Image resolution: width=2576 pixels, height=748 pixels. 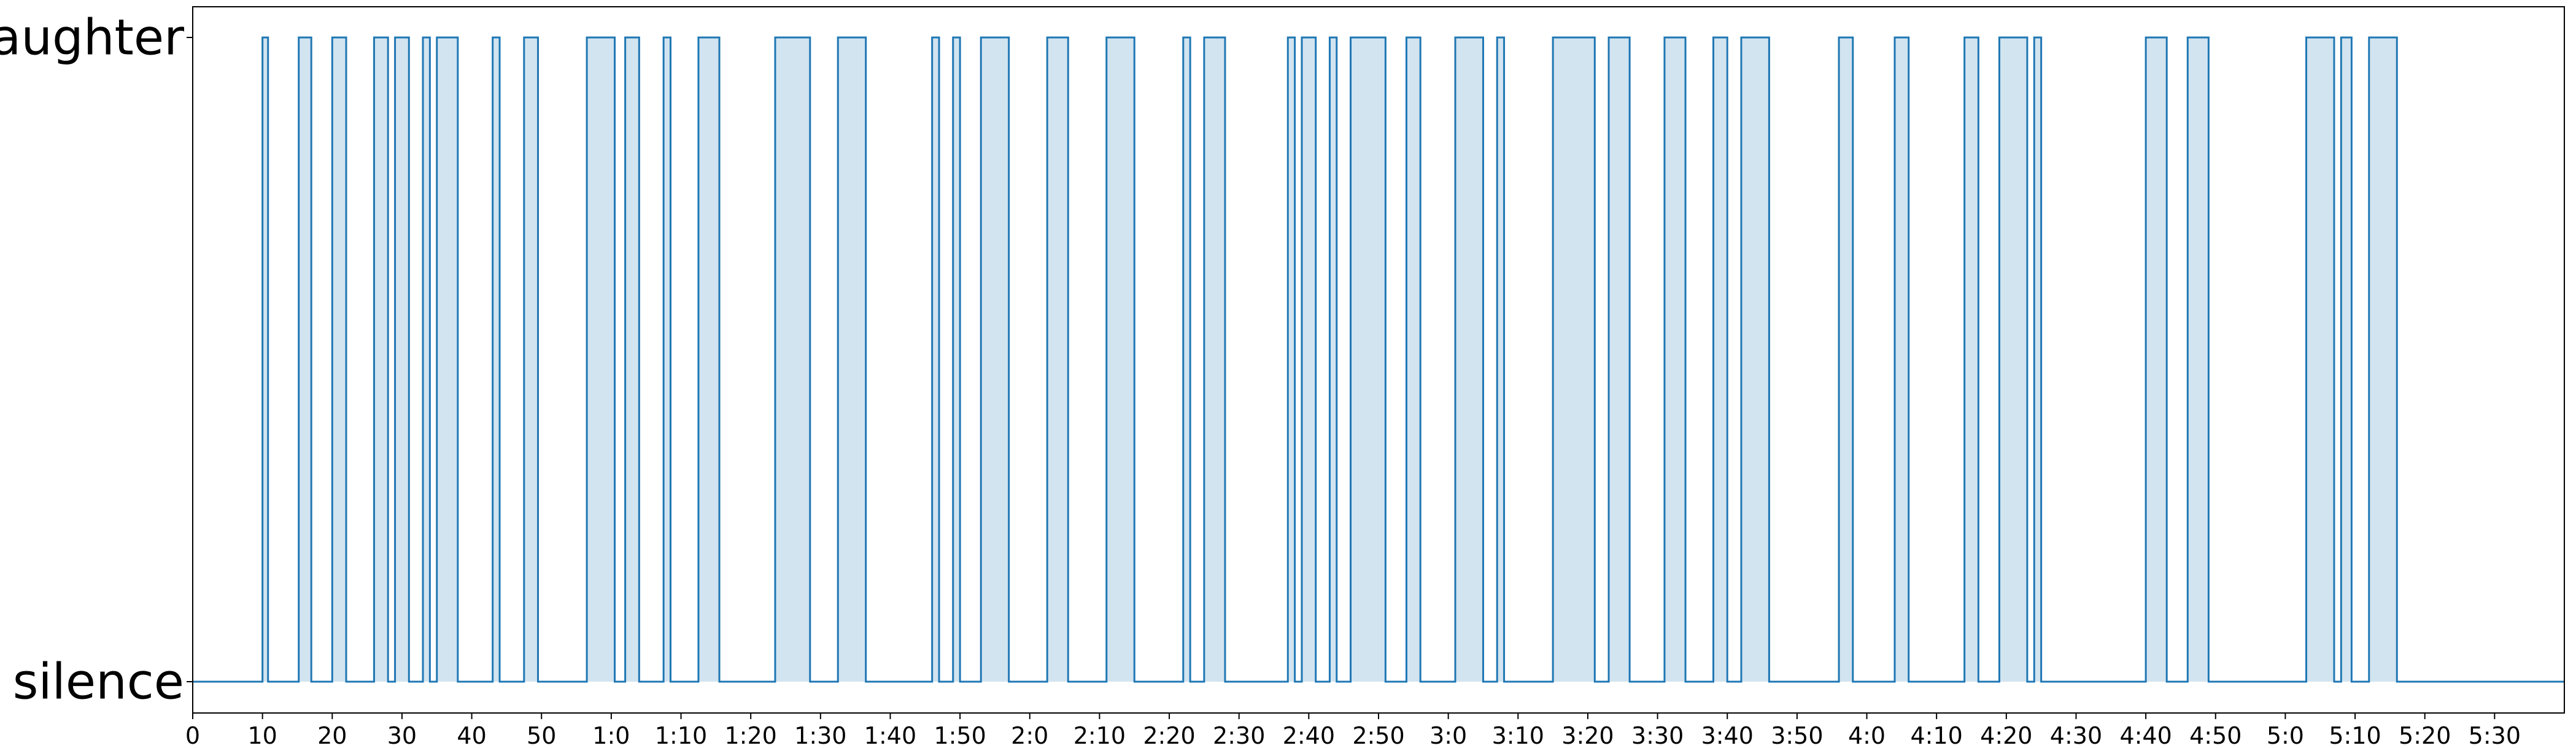 I want to click on y-tick-label: laughter, so click(x=92, y=37).